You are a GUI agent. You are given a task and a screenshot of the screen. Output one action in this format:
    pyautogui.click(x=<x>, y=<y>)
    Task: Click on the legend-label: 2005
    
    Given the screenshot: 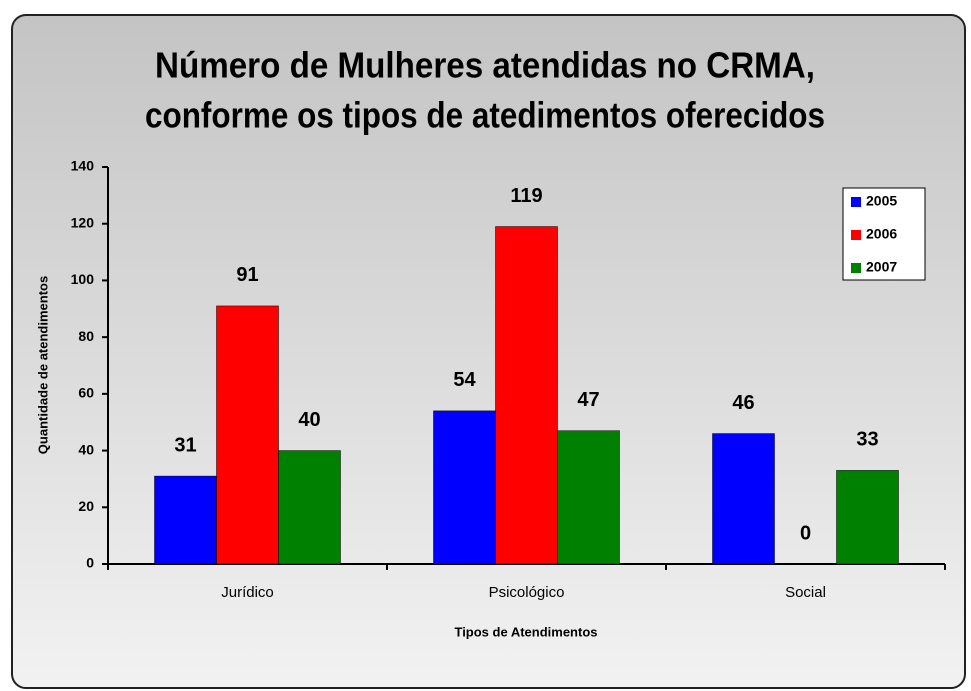 What is the action you would take?
    pyautogui.click(x=881, y=201)
    